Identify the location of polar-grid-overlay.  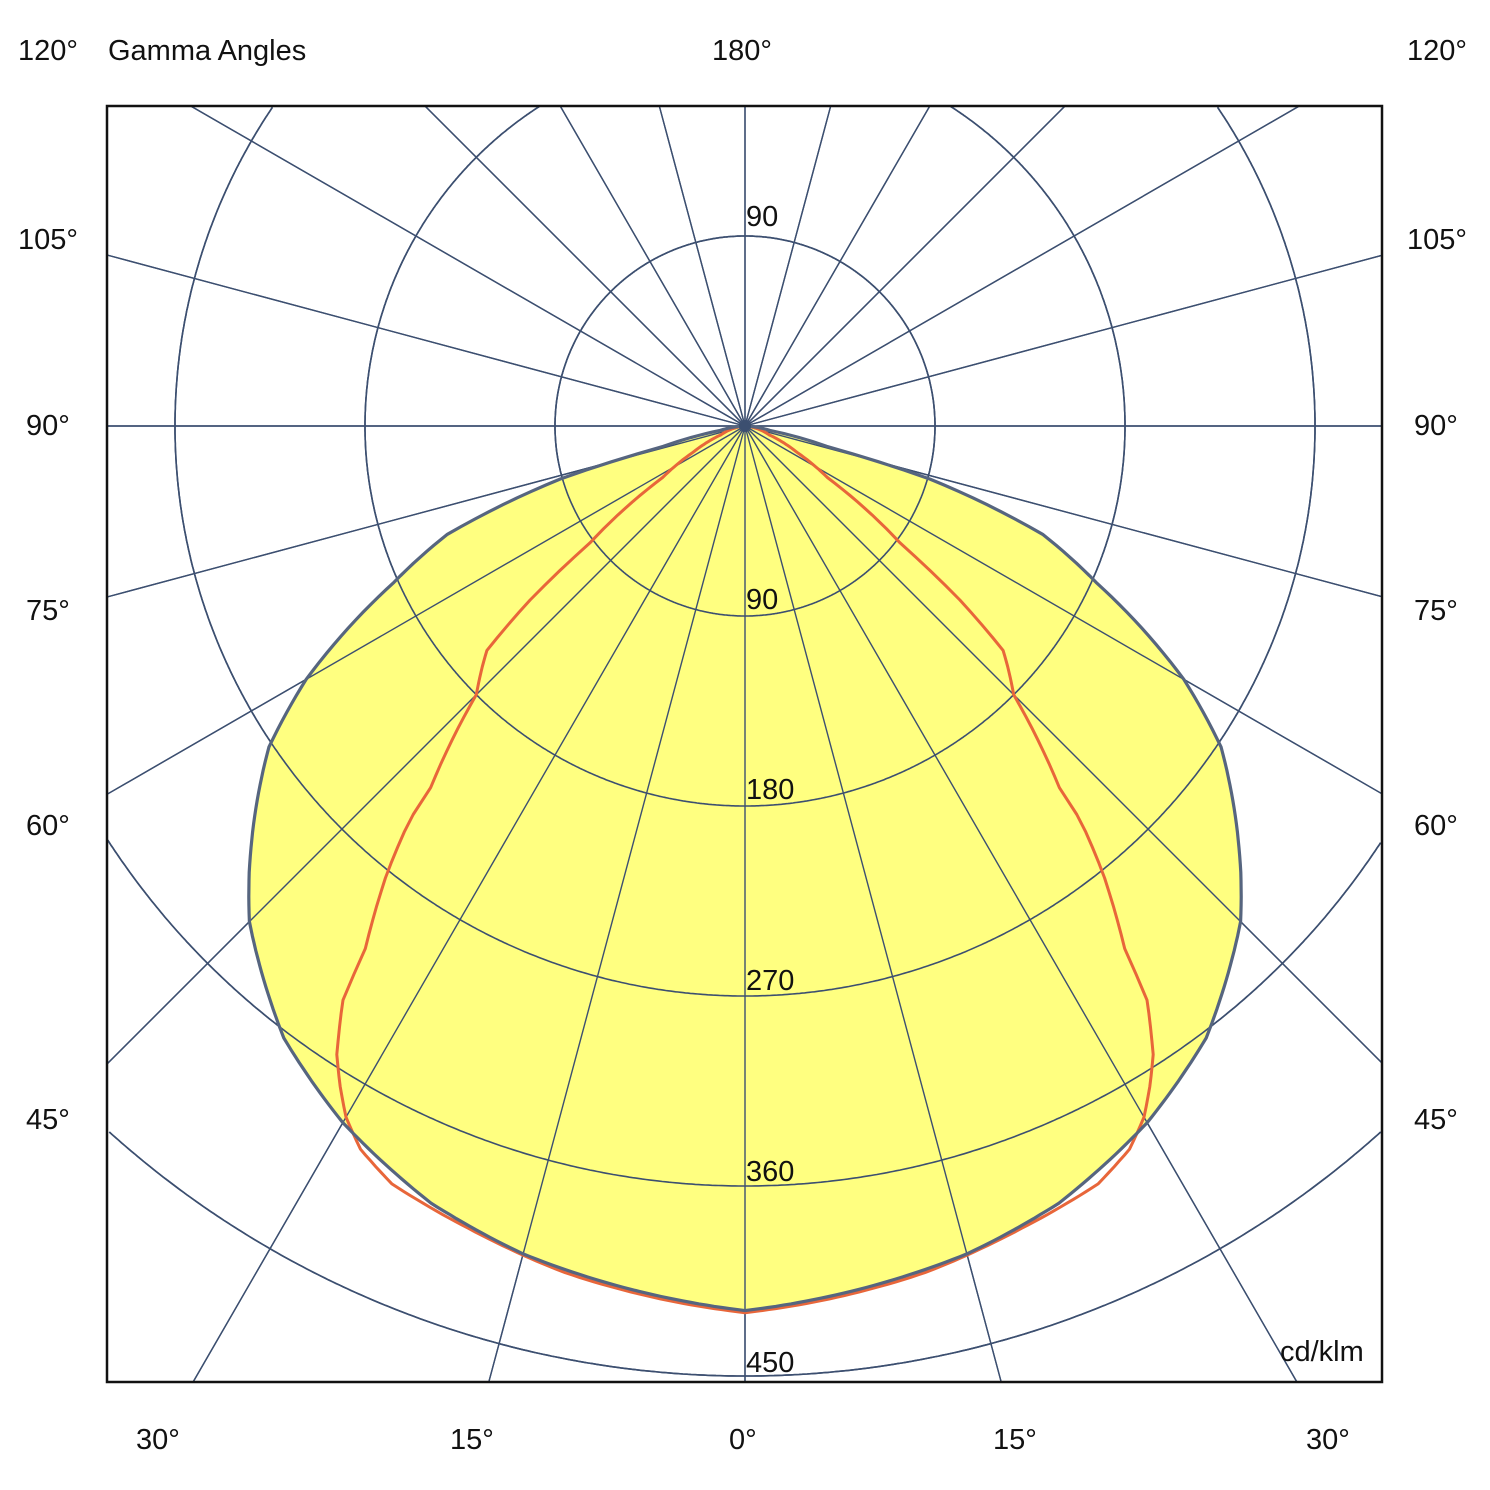
(745, 426).